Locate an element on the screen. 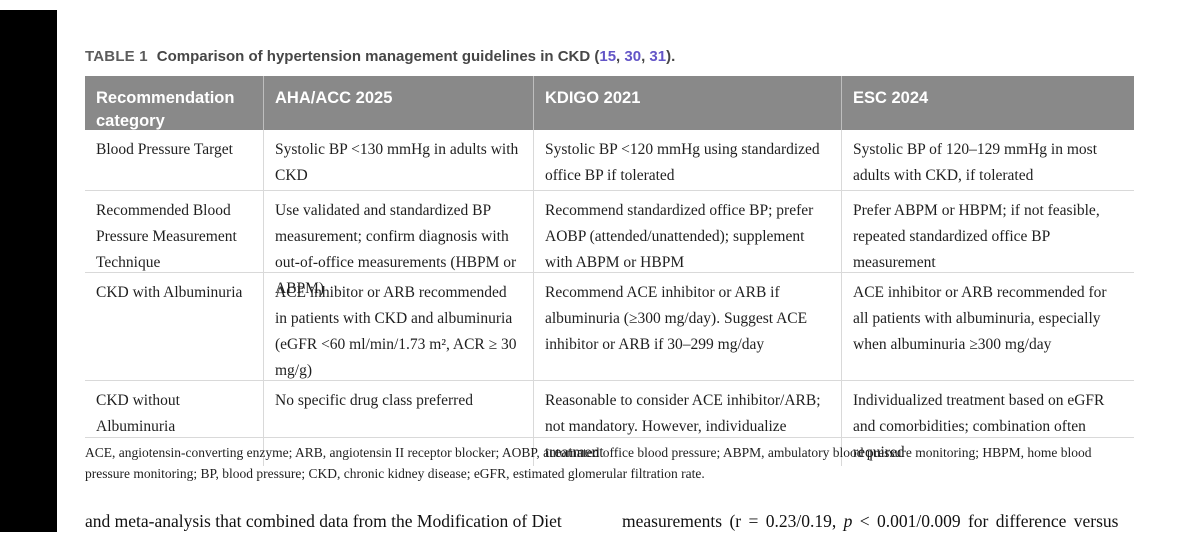  left-black-bar is located at coordinates (28, 271).